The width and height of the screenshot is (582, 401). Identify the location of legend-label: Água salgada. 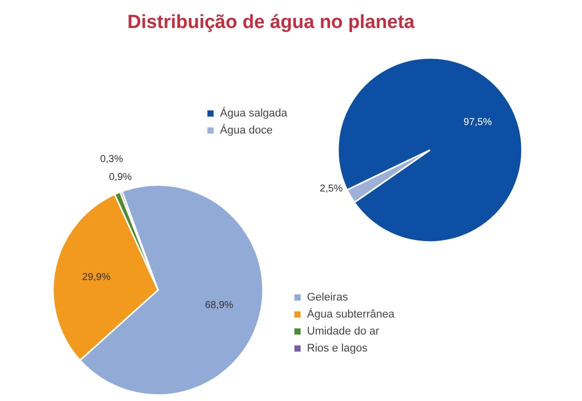
(254, 113).